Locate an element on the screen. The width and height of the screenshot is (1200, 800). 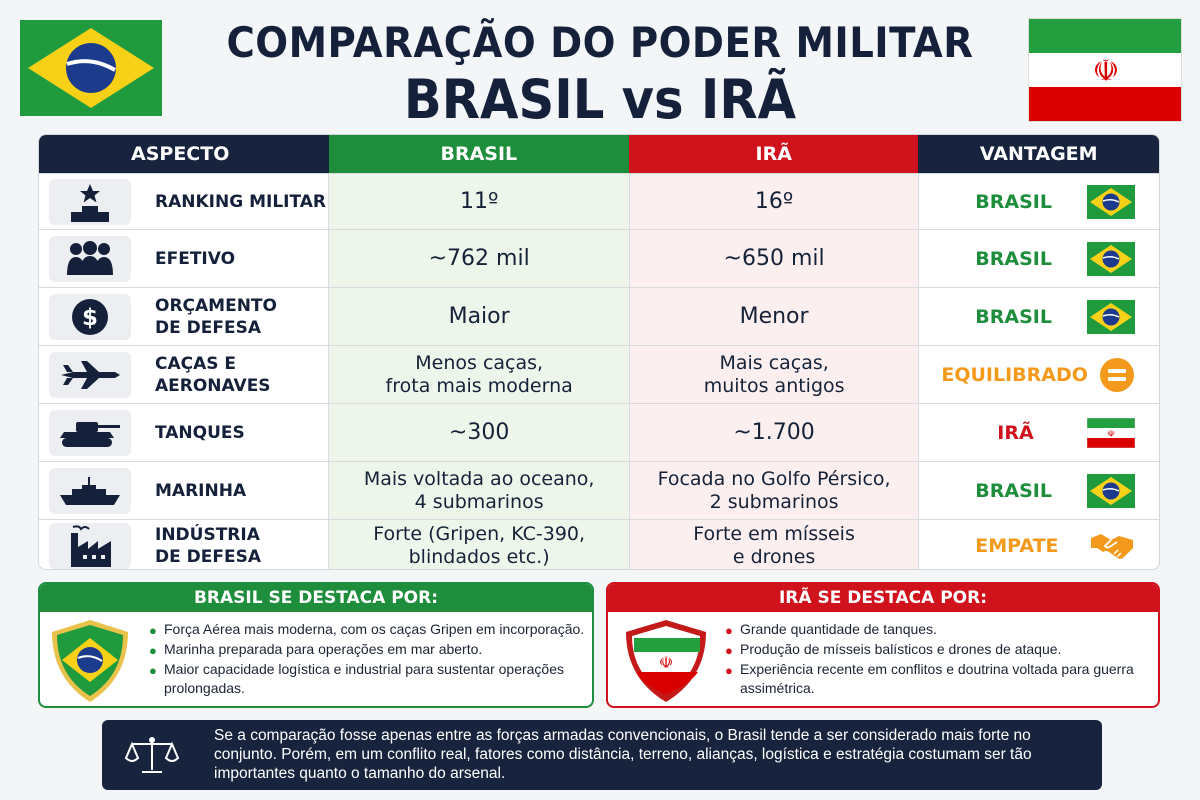
brasil-value-cell: ~762 mil is located at coordinates (478, 258).